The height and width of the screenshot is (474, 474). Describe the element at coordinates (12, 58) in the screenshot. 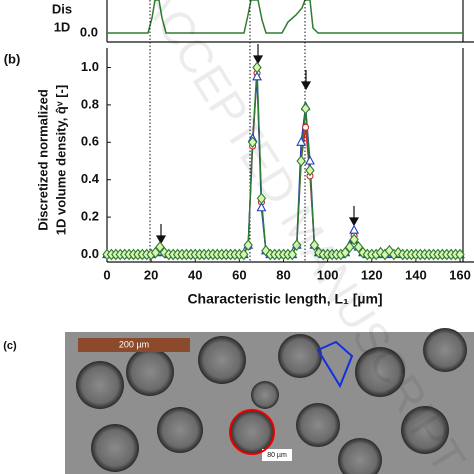

I see `panel-label: (b)` at that location.